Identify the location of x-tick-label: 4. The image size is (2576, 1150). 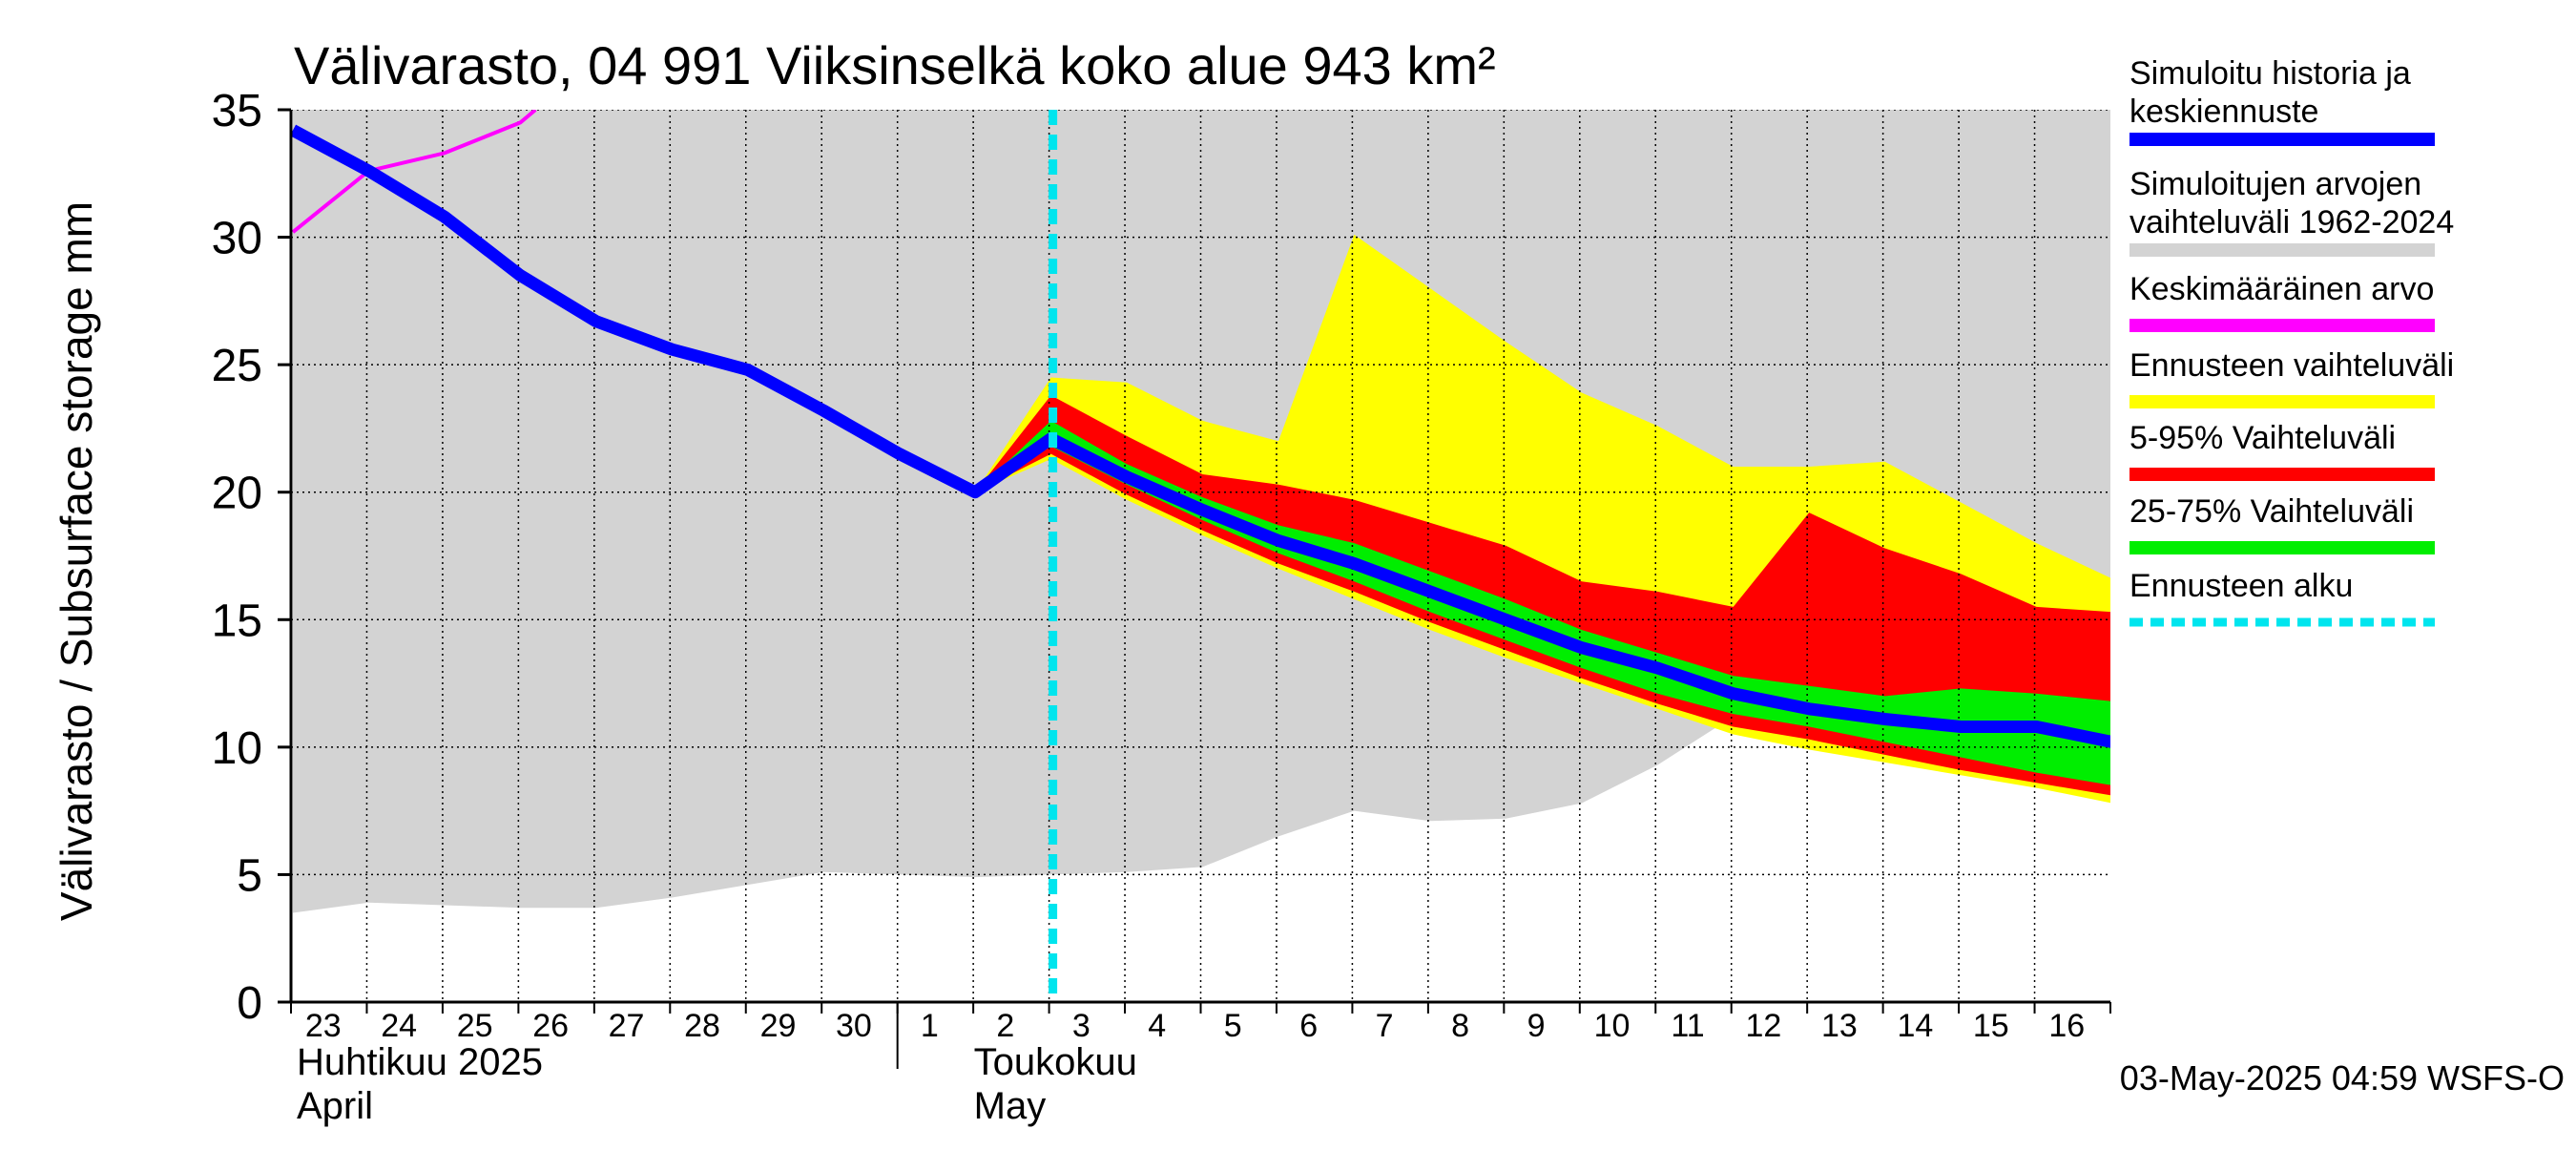
(1157, 1026).